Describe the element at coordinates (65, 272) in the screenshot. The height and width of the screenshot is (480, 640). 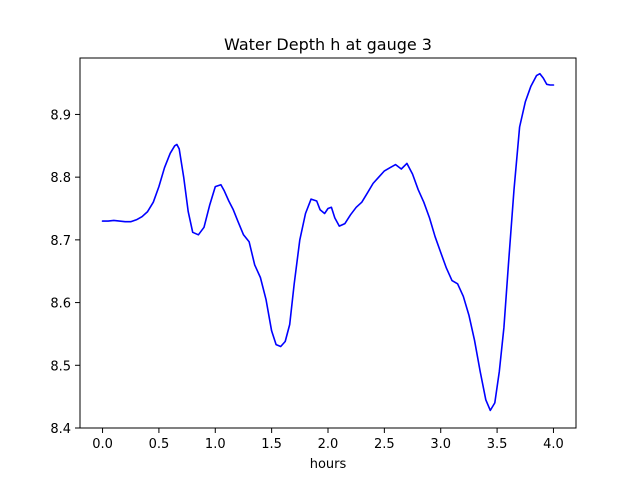
I see `y-axis: 8.4 8.5 8.6 8.7 8.8 8.9` at that location.